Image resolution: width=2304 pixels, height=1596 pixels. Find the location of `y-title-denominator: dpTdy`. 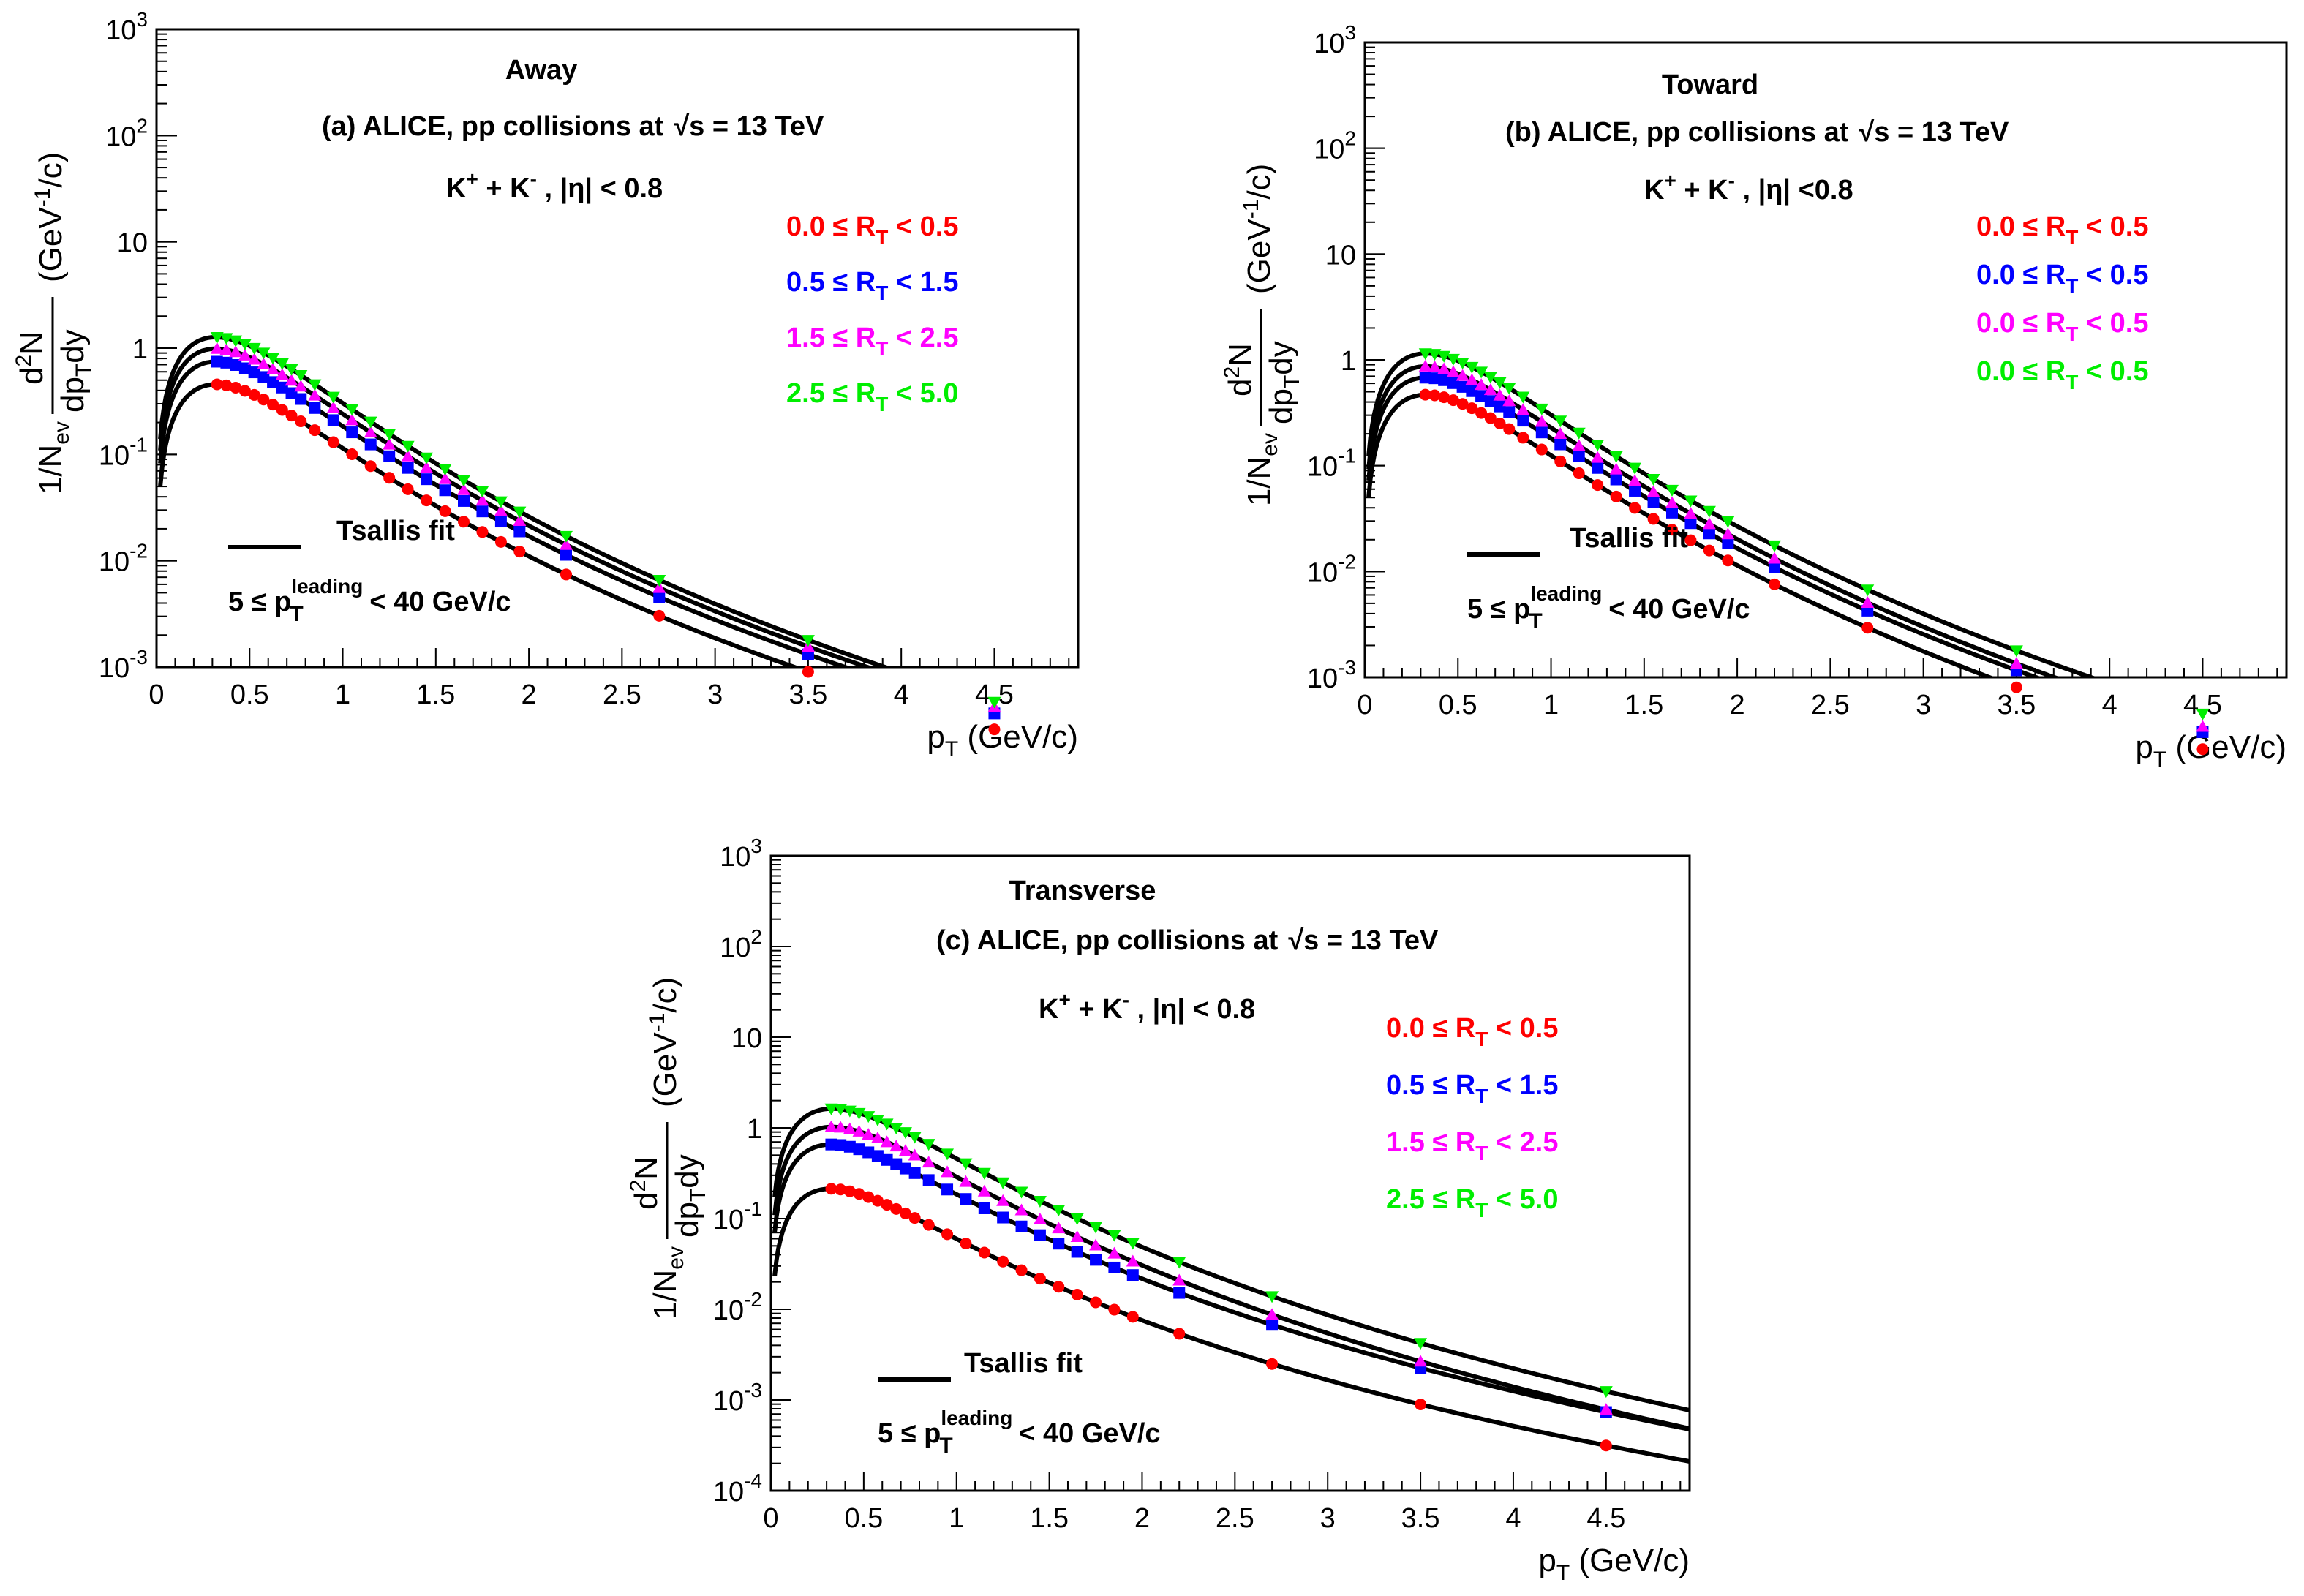

y-title-denominator: dpTdy is located at coordinates (1283, 383).